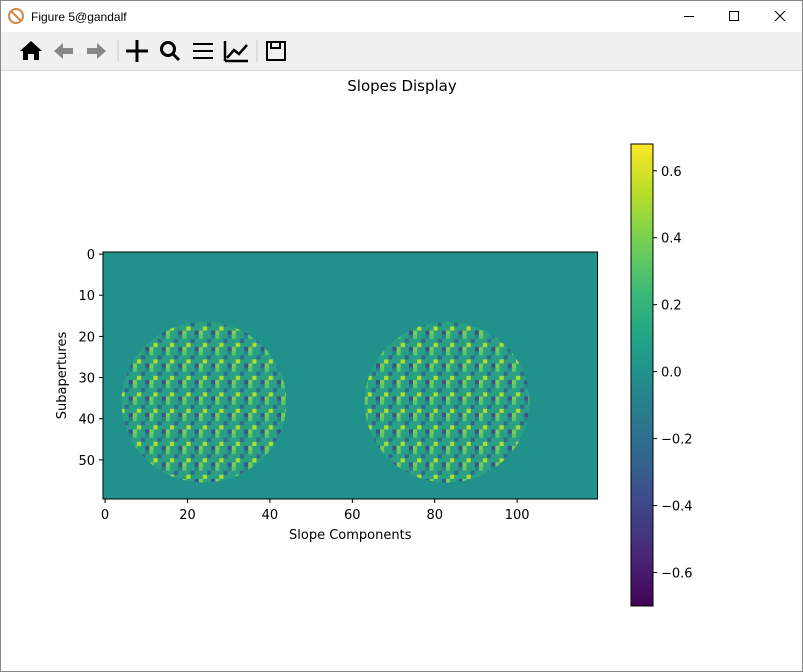 The image size is (803, 672). What do you see at coordinates (401, 16) in the screenshot?
I see `title-bar: Figure 5@gandalf` at bounding box center [401, 16].